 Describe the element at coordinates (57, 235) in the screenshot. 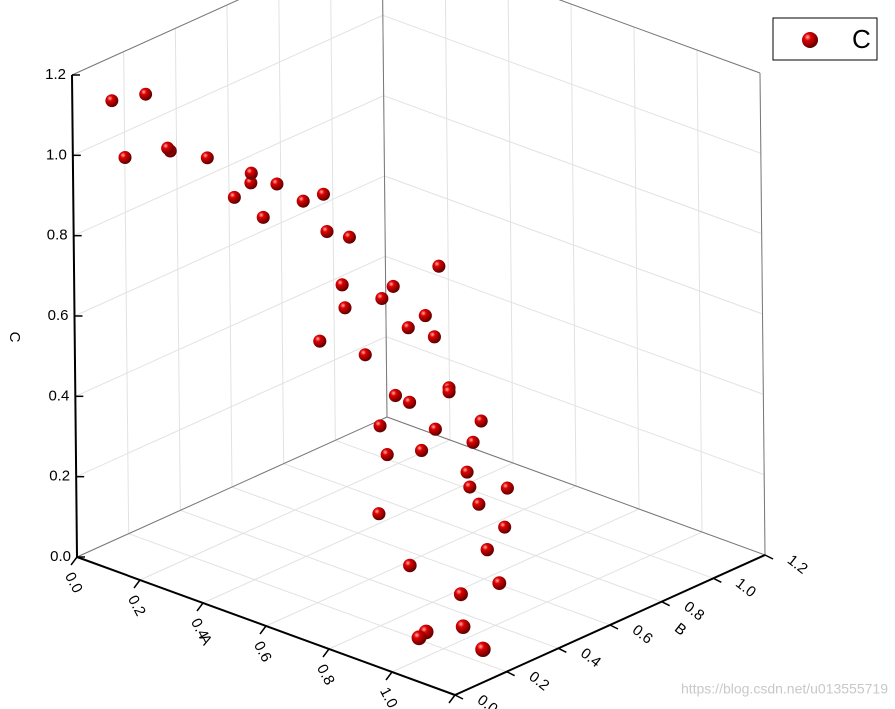

I see `z-tick-label: 0.8` at that location.